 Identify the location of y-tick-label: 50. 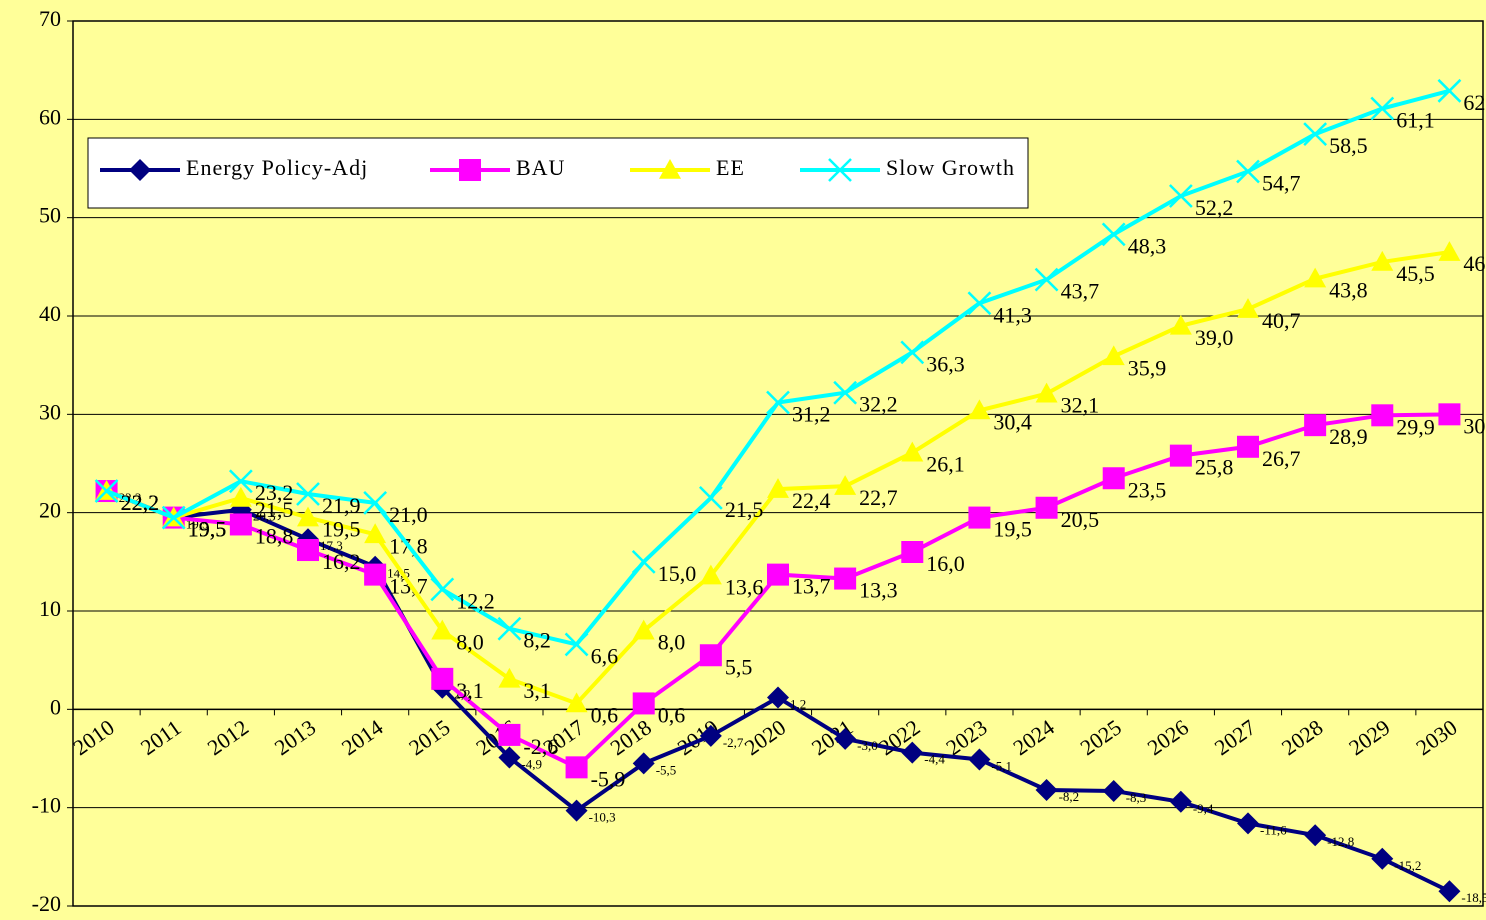
(50, 215).